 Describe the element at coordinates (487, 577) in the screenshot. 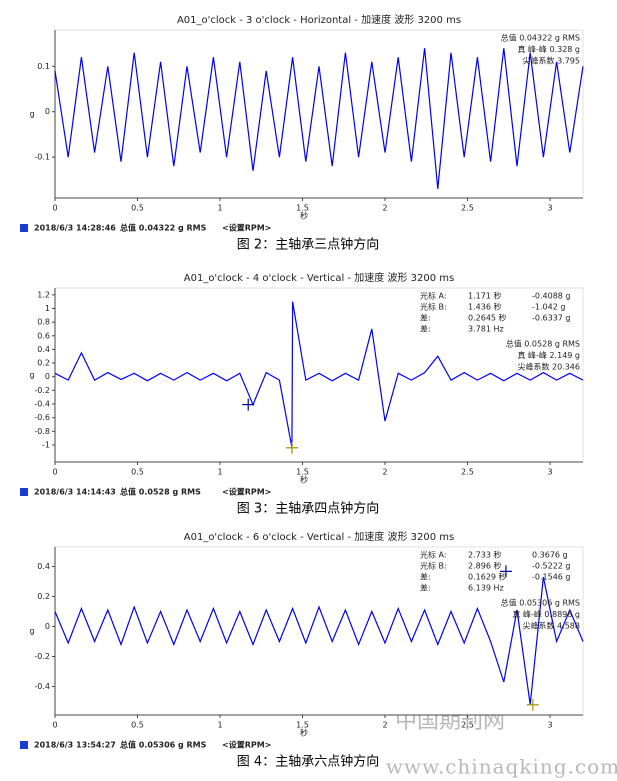

I see `diff-value: 0.1629 秒` at that location.